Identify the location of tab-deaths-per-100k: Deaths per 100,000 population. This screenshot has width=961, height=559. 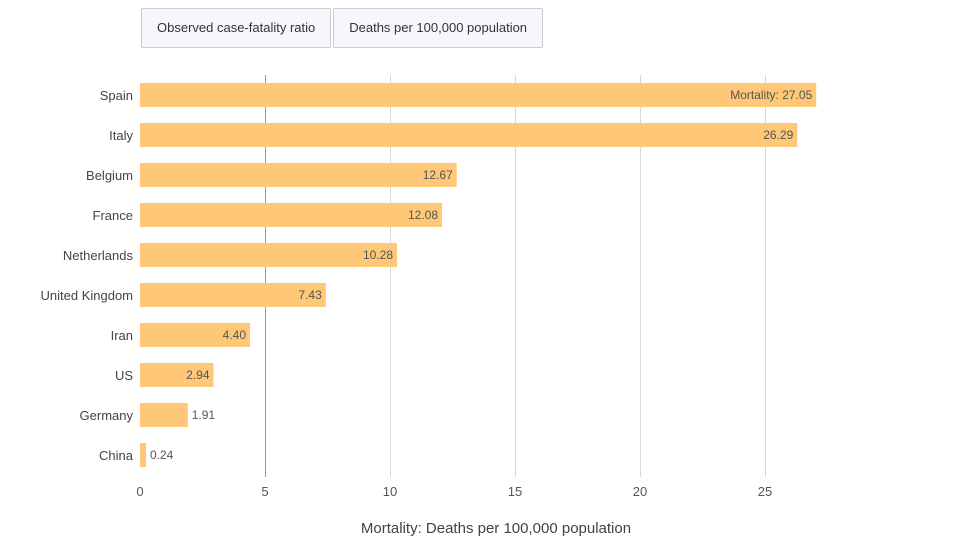
(438, 28).